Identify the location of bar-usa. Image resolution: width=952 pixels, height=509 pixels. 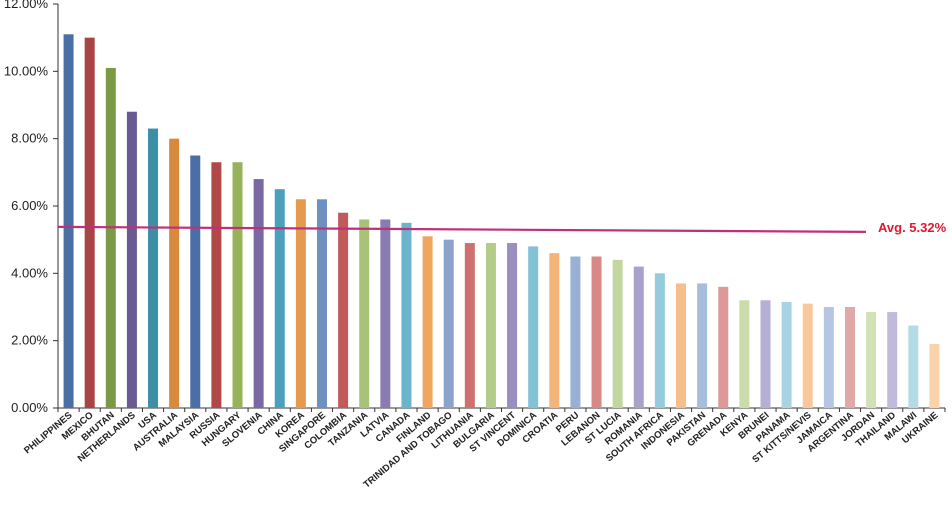
(153, 268).